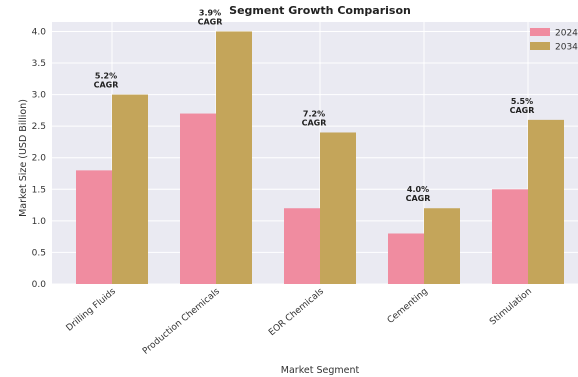 The width and height of the screenshot is (578, 377). Describe the element at coordinates (540, 32) in the screenshot. I see `legend-swatch-2024` at that location.